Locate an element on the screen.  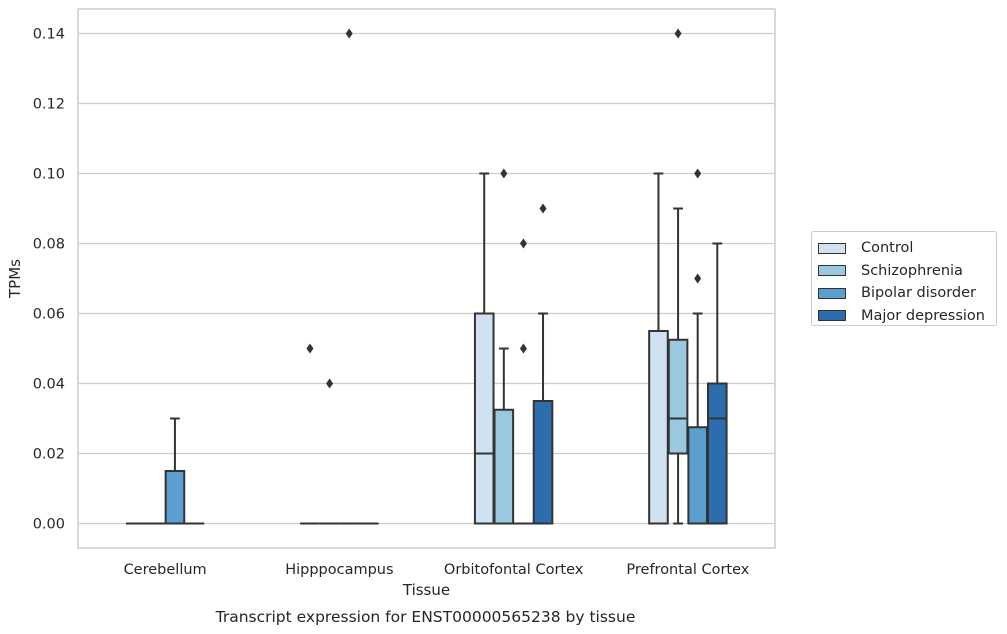
x-axis-label: Tissue is located at coordinates (426, 590).